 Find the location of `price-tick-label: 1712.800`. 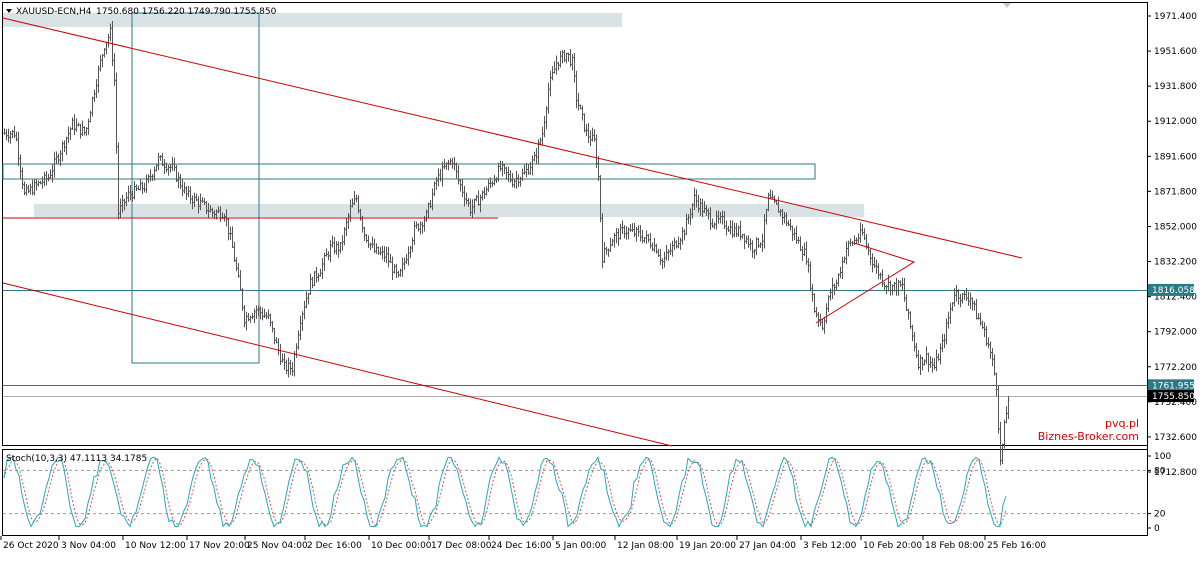

price-tick-label: 1712.800 is located at coordinates (1175, 473).